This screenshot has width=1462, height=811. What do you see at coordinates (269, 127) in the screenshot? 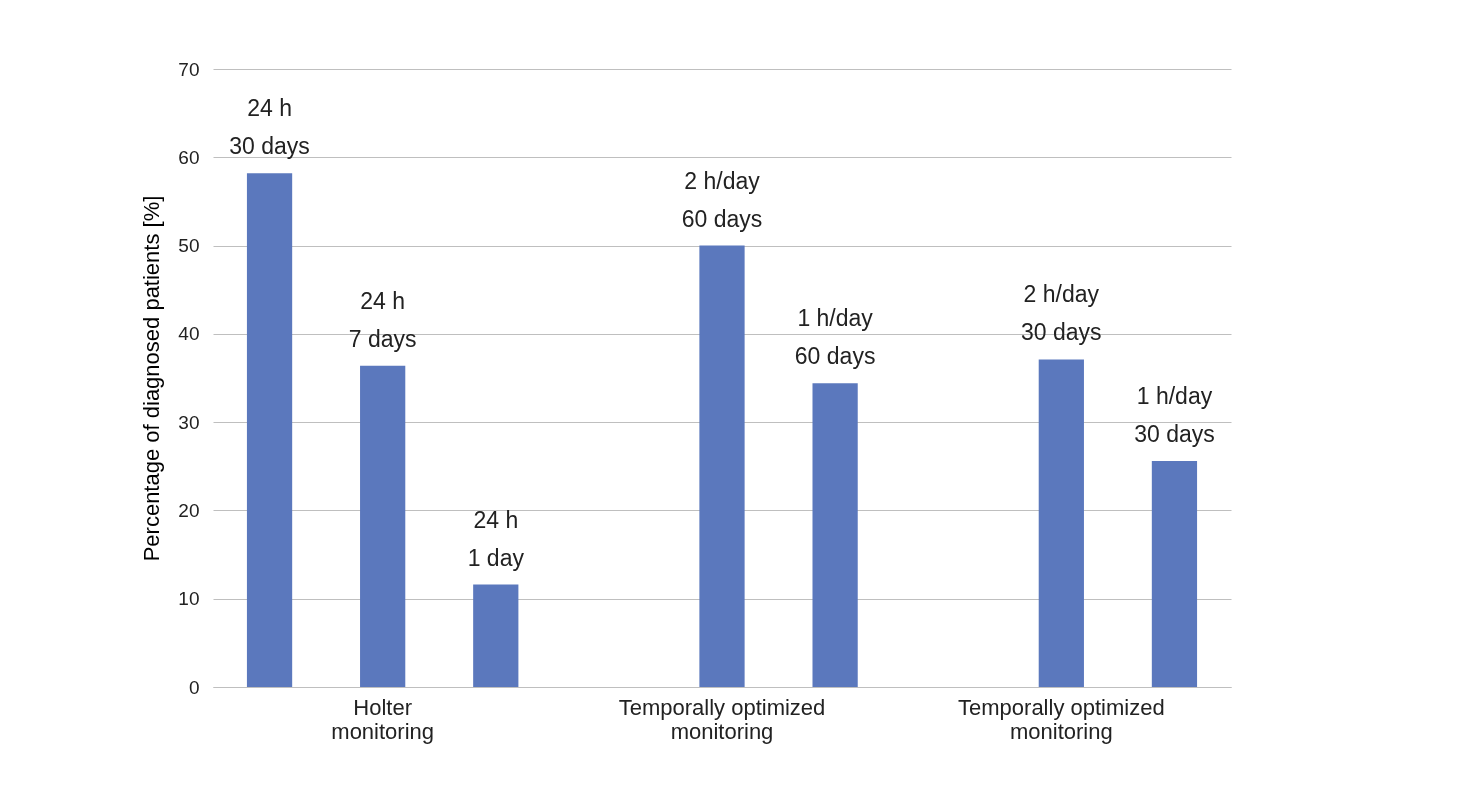
I see `annotation: 24 h 30 days` at bounding box center [269, 127].